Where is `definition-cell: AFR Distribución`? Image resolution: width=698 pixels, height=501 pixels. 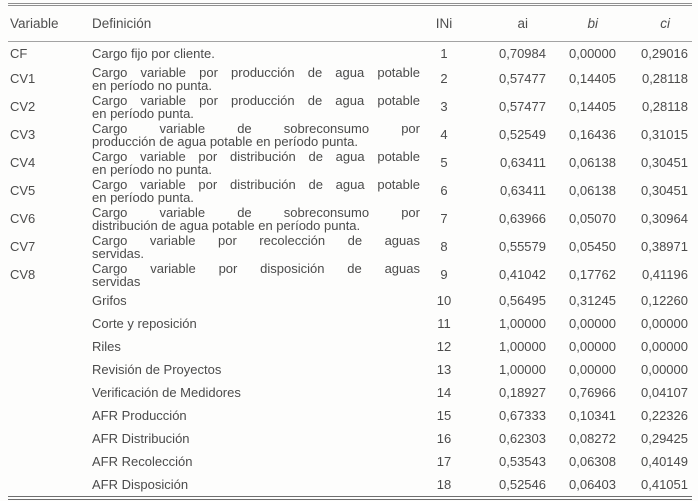
definition-cell: AFR Distribución is located at coordinates (259, 438).